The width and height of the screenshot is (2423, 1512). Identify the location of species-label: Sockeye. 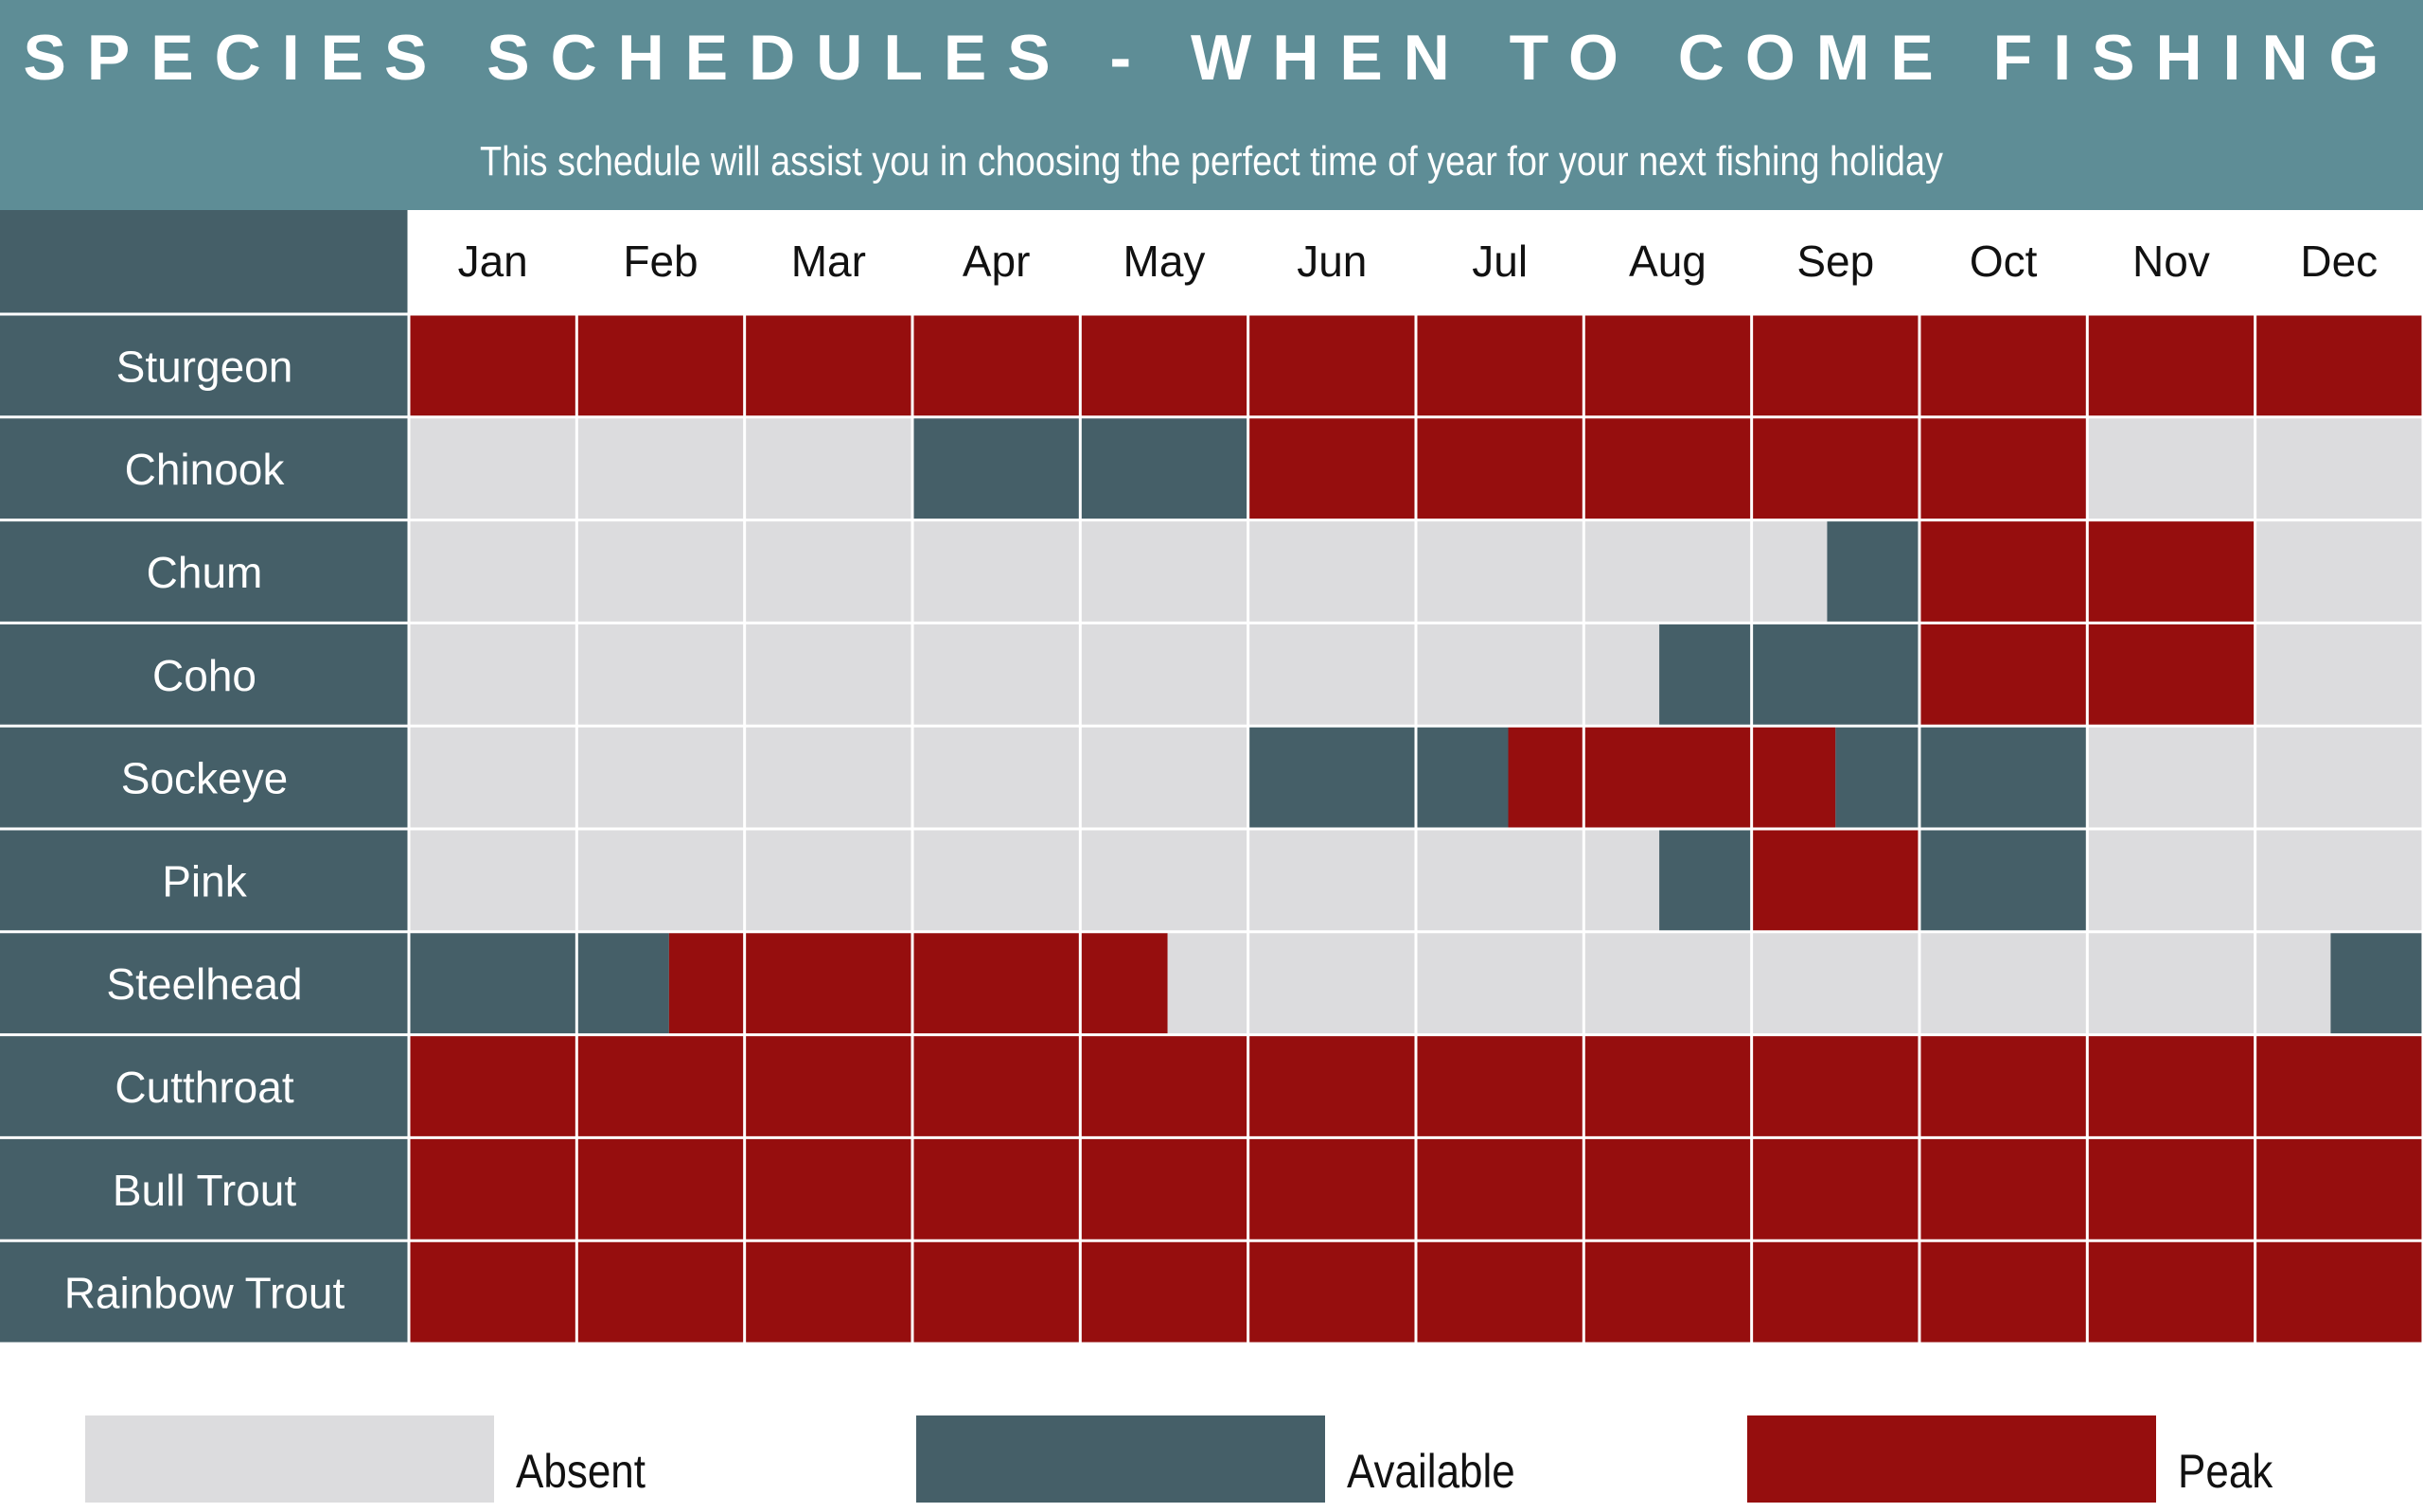
(204, 778).